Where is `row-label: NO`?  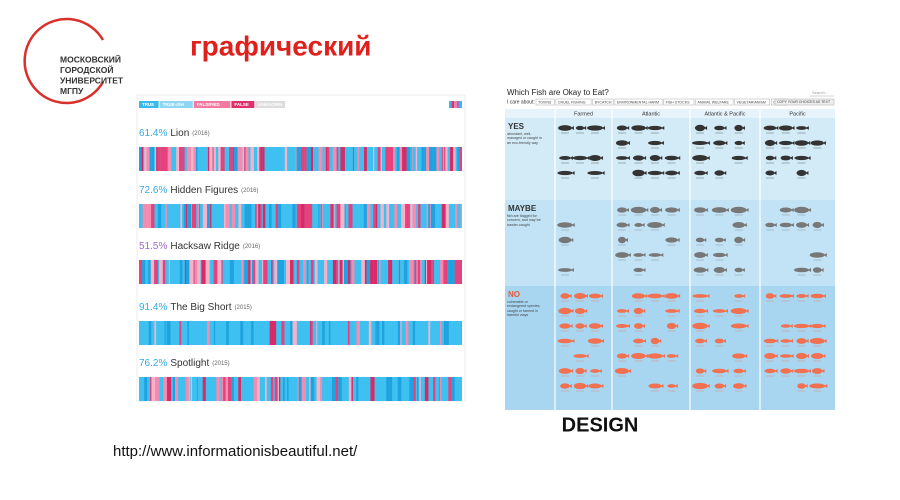
row-label: NO is located at coordinates (514, 294).